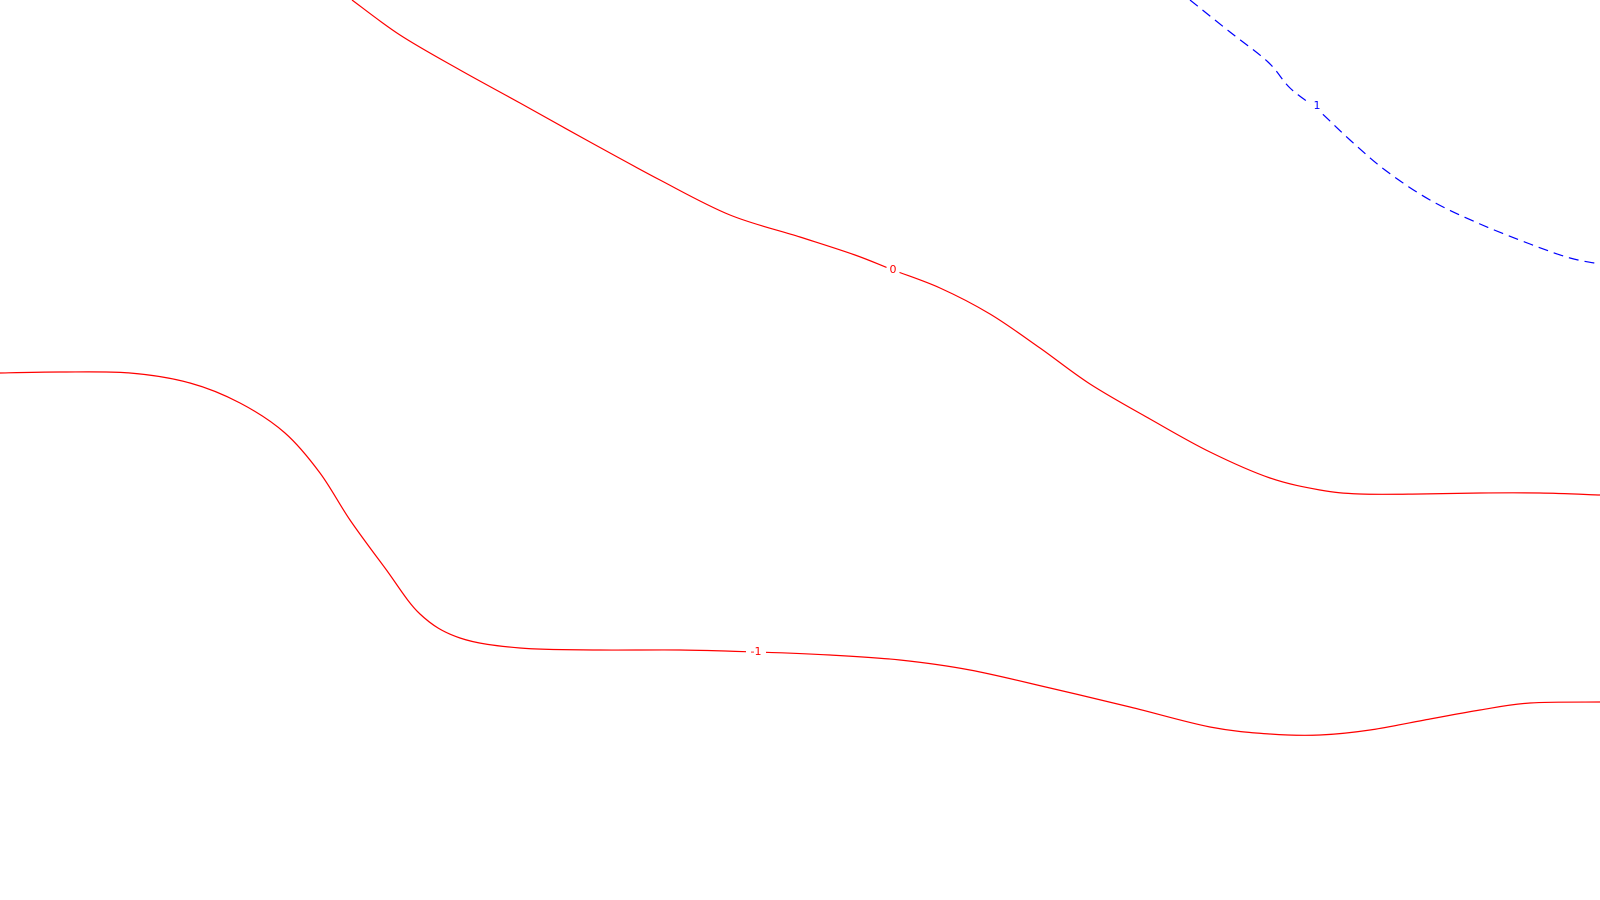  I want to click on contour-label-minus-1: -1, so click(756, 651).